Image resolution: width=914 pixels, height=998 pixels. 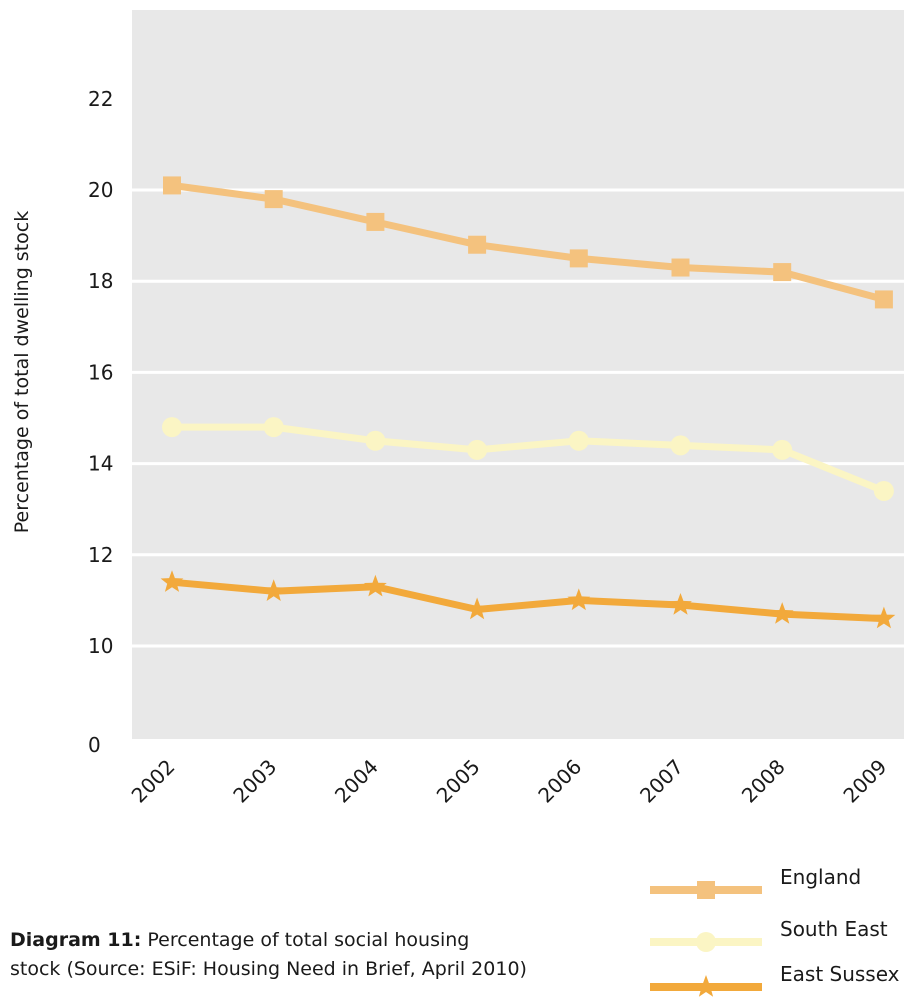 I want to click on x-tick-label: 2006, so click(x=559, y=781).